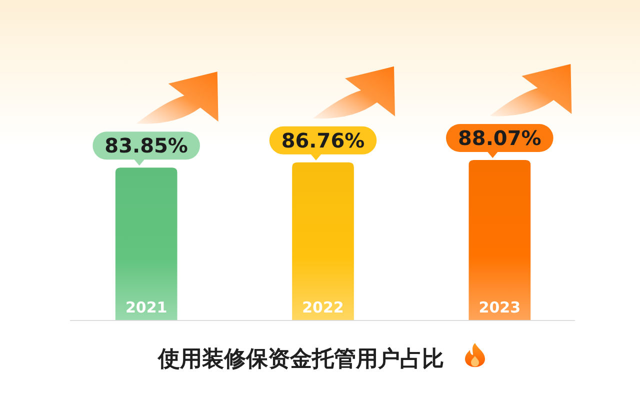 The width and height of the screenshot is (640, 407). I want to click on text: 使用装修保资金托管用户占比, so click(300, 359).